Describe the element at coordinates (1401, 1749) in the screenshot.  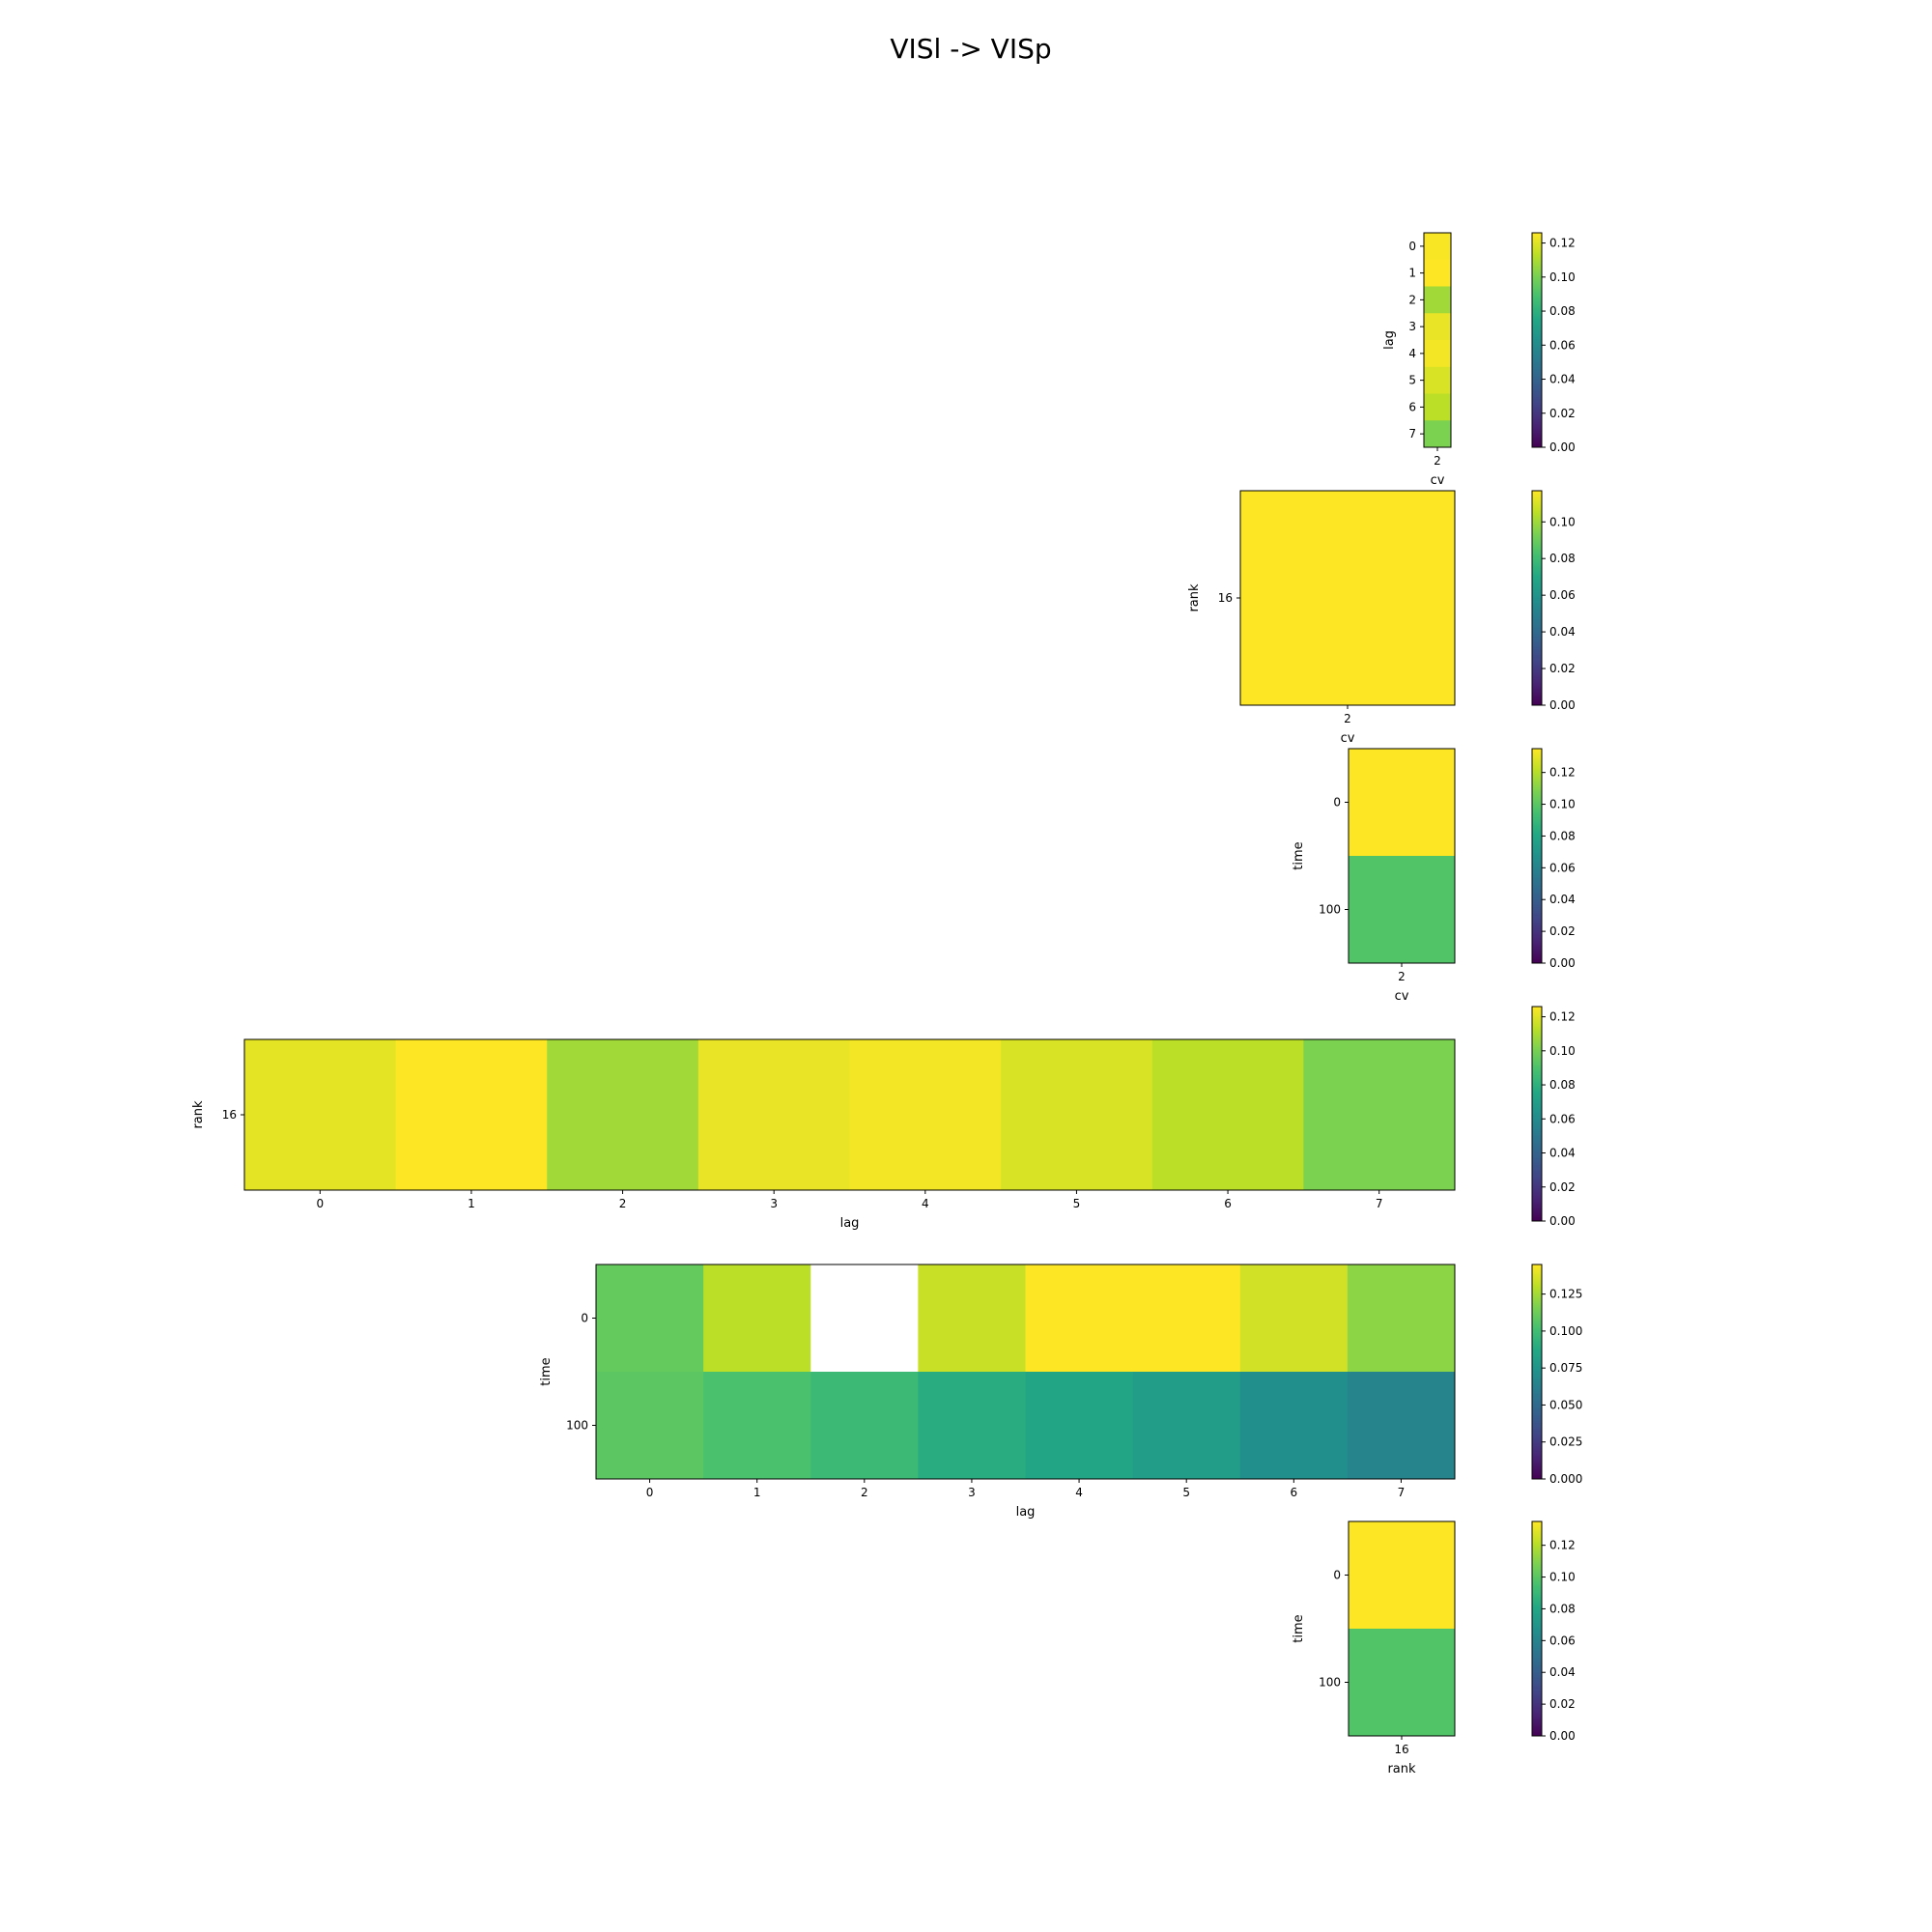
I see `x-tick-label: 16` at that location.